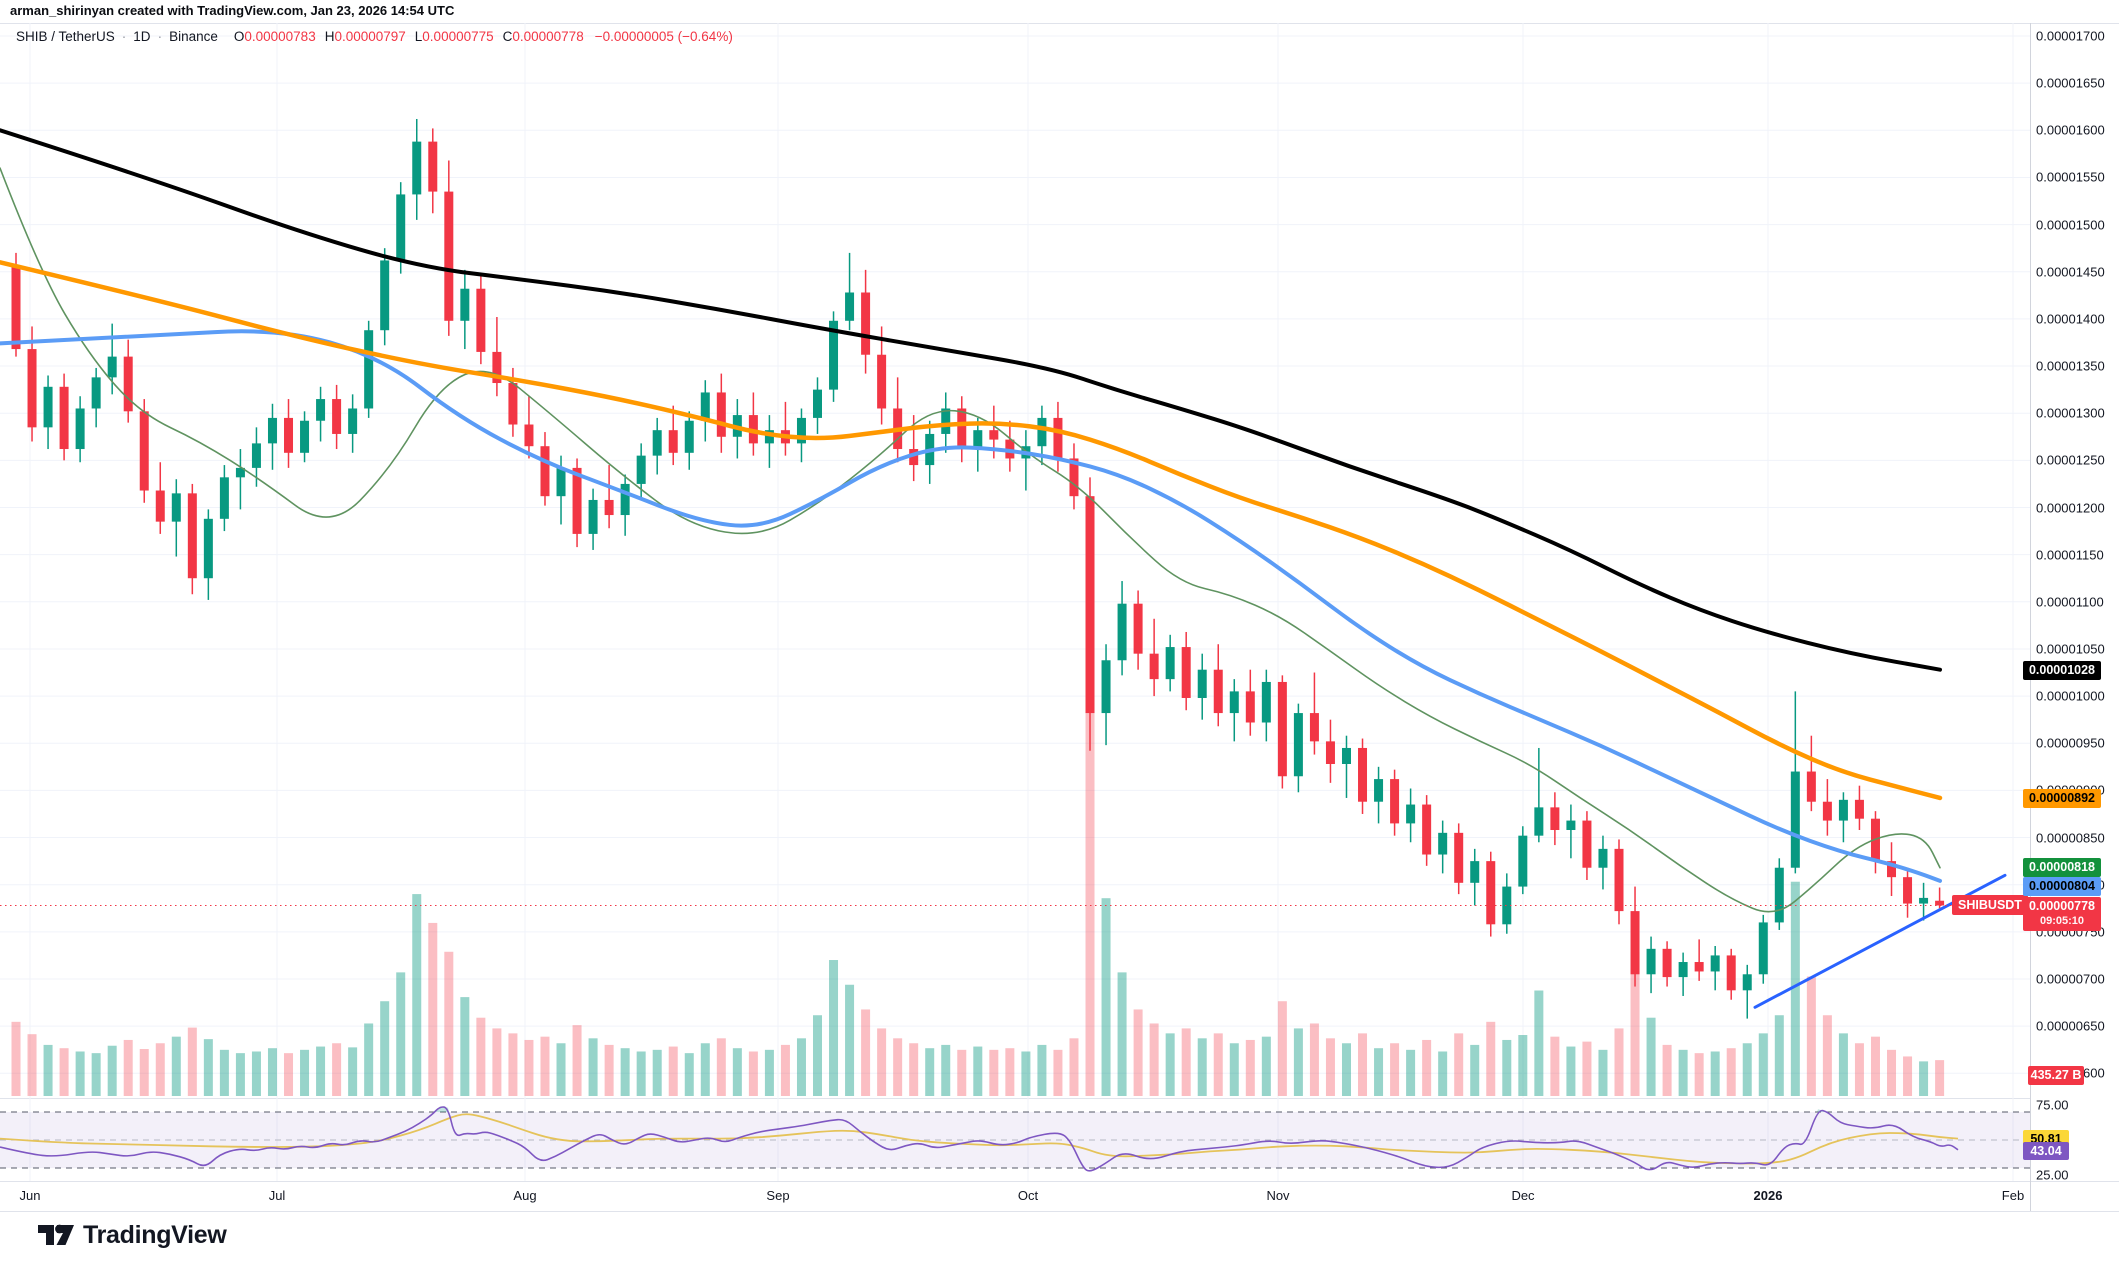 This screenshot has height=1269, width=2119. Describe the element at coordinates (2070, 979) in the screenshot. I see `price-axis-label: 0.00000700` at that location.